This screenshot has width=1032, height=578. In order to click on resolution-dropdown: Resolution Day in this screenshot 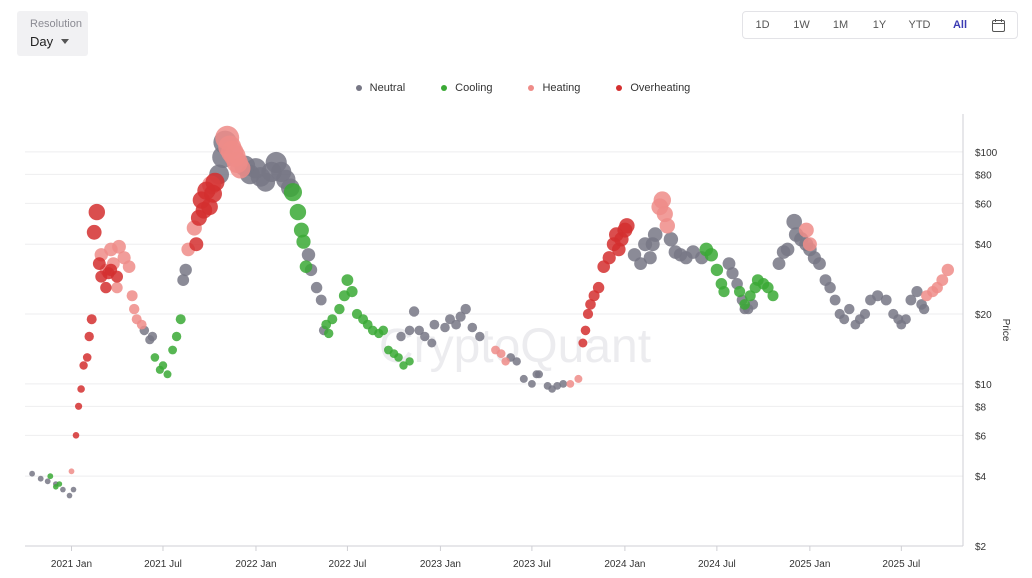, I will do `click(52, 33)`.